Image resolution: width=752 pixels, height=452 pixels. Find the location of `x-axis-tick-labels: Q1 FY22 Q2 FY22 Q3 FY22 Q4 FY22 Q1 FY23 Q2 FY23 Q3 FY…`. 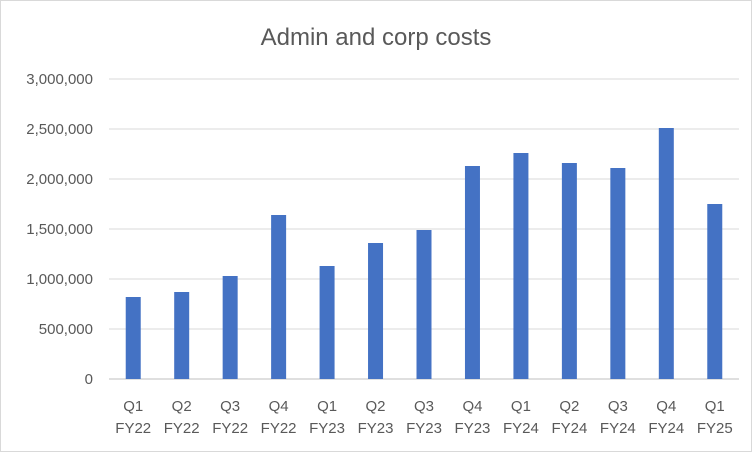

x-axis-tick-labels: Q1 FY22 Q2 FY22 Q3 FY22 Q4 FY22 Q1 FY23 Q2 FY23 Q3 FY… is located at coordinates (423, 417).